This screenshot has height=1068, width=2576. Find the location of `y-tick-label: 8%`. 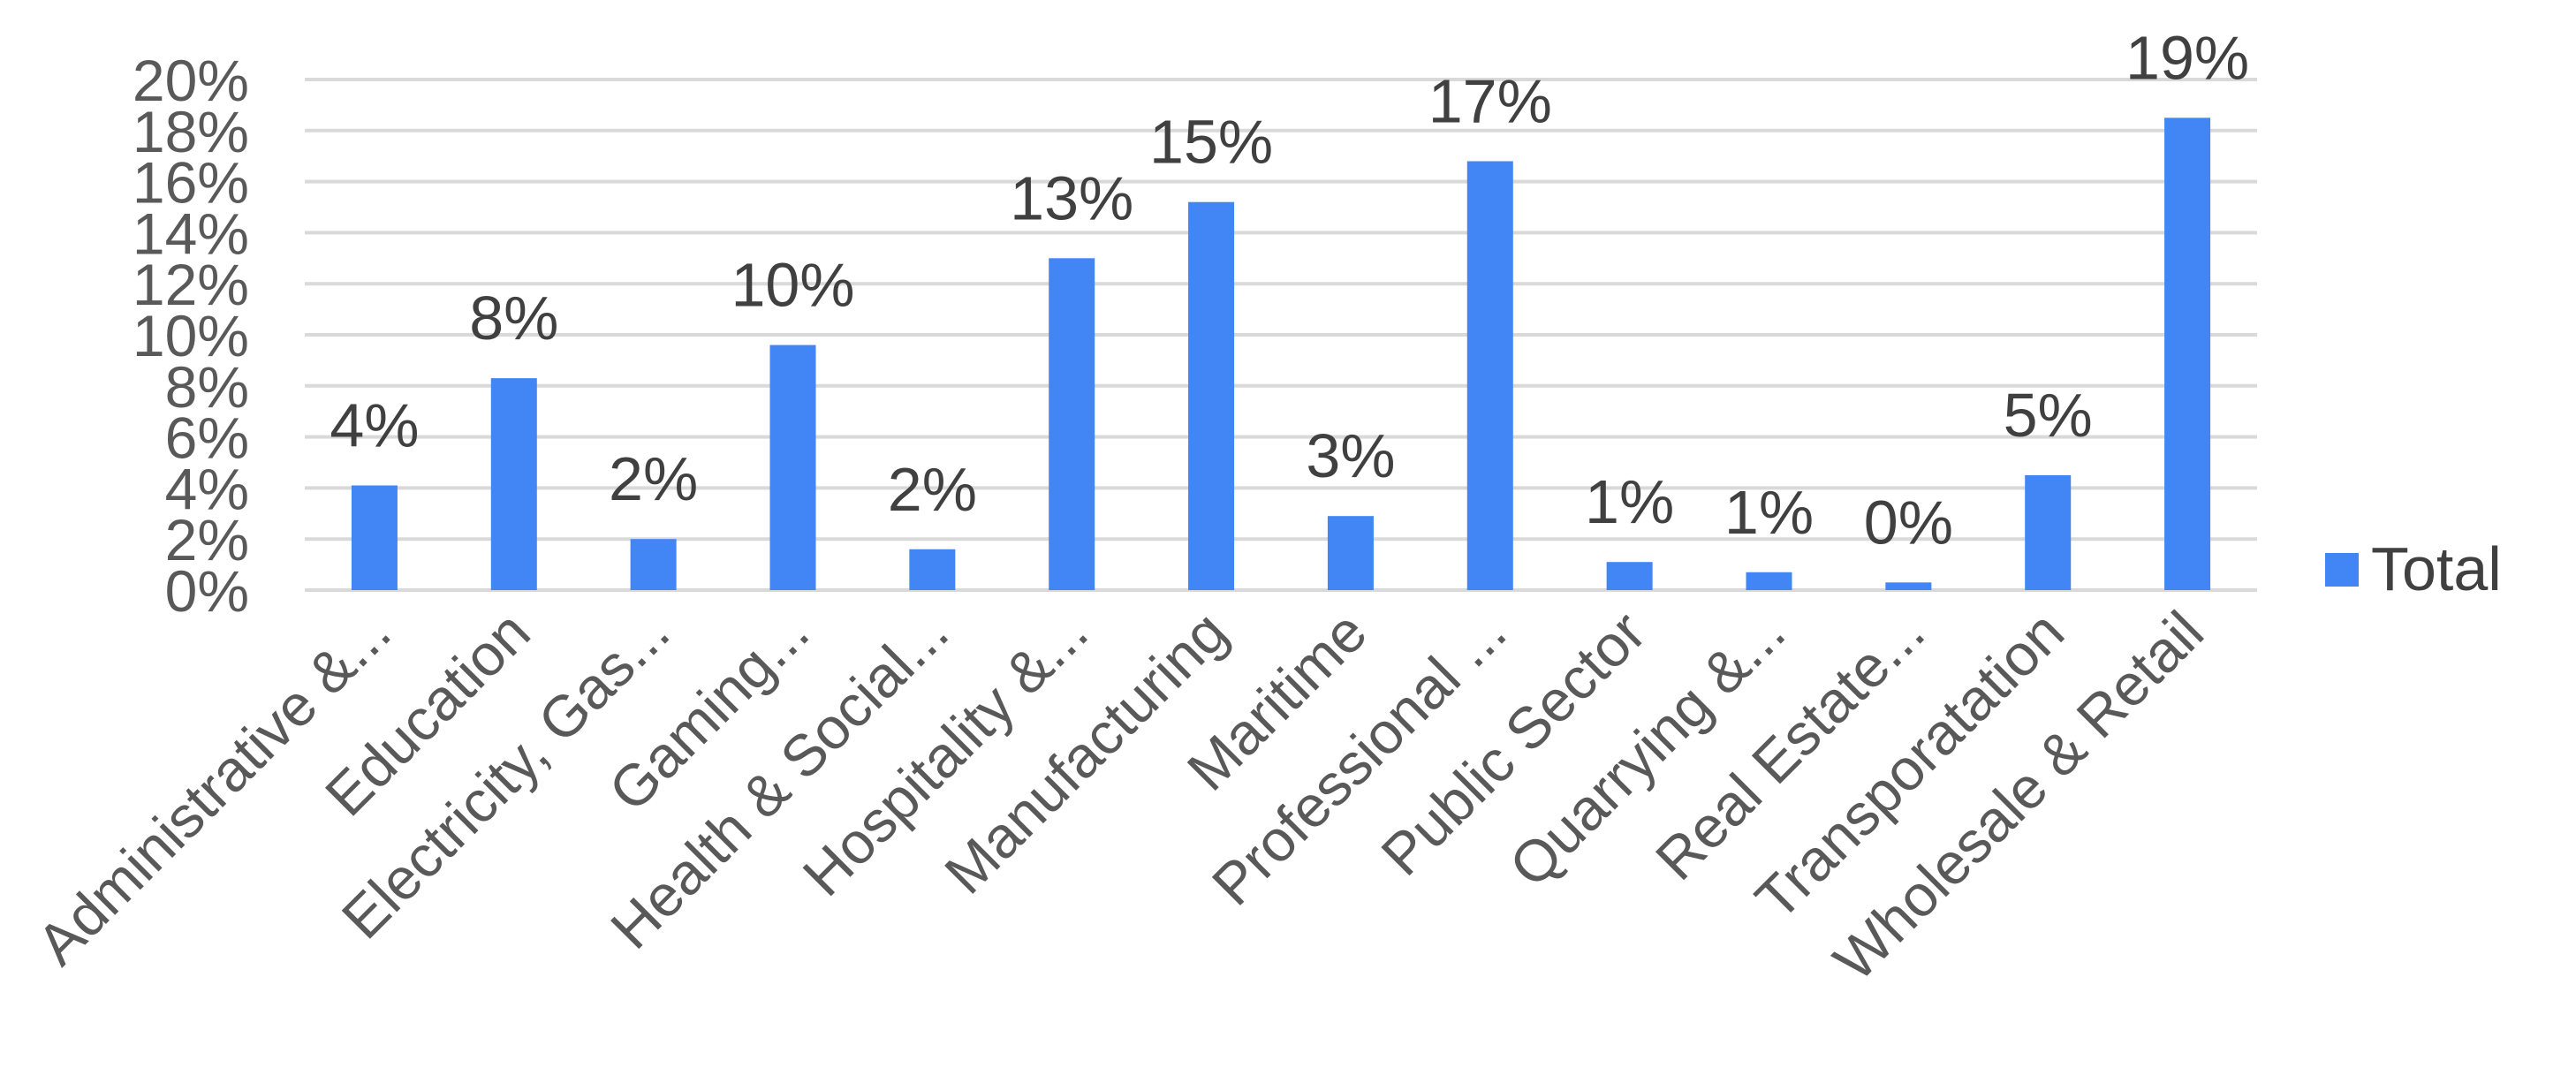

y-tick-label: 8% is located at coordinates (207, 387).